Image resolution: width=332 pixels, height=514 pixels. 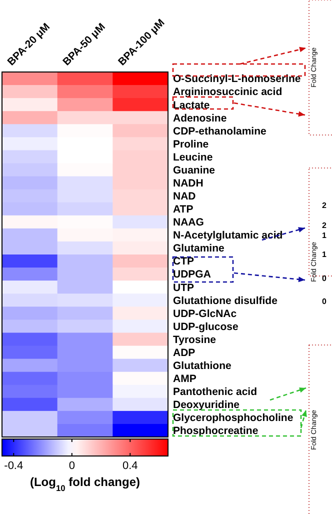 What do you see at coordinates (130, 466) in the screenshot?
I see `color-bar-label: 0.4` at bounding box center [130, 466].